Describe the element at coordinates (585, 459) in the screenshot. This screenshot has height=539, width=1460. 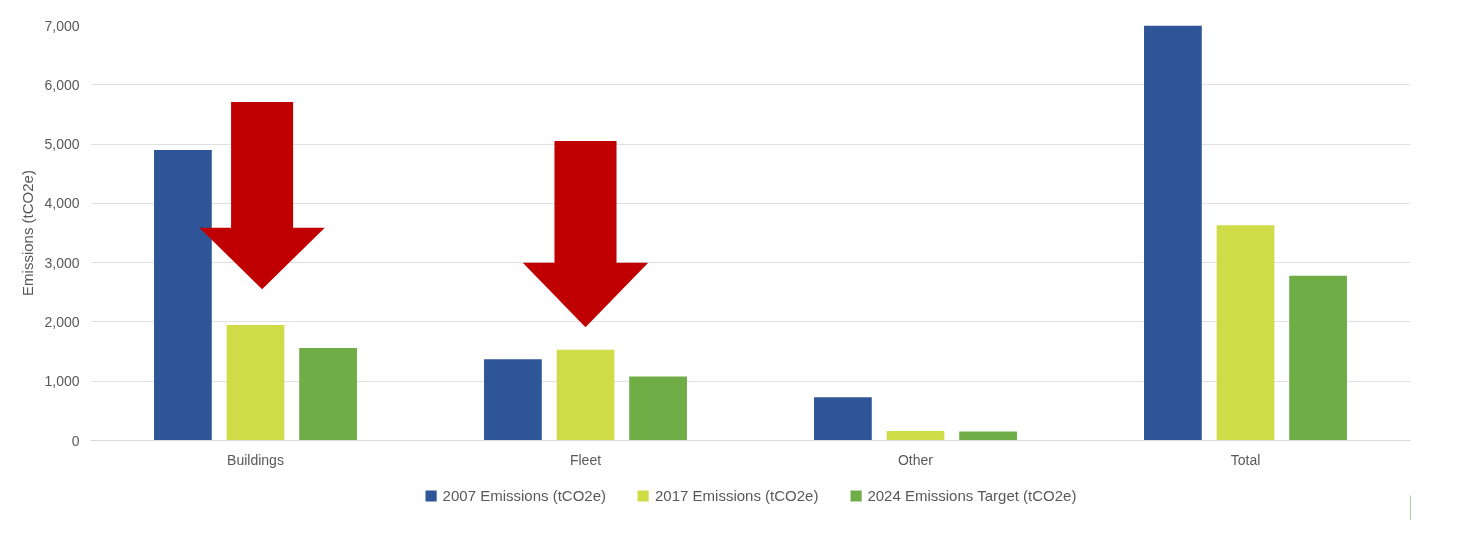
I see `x-tick-label: Fleet` at that location.